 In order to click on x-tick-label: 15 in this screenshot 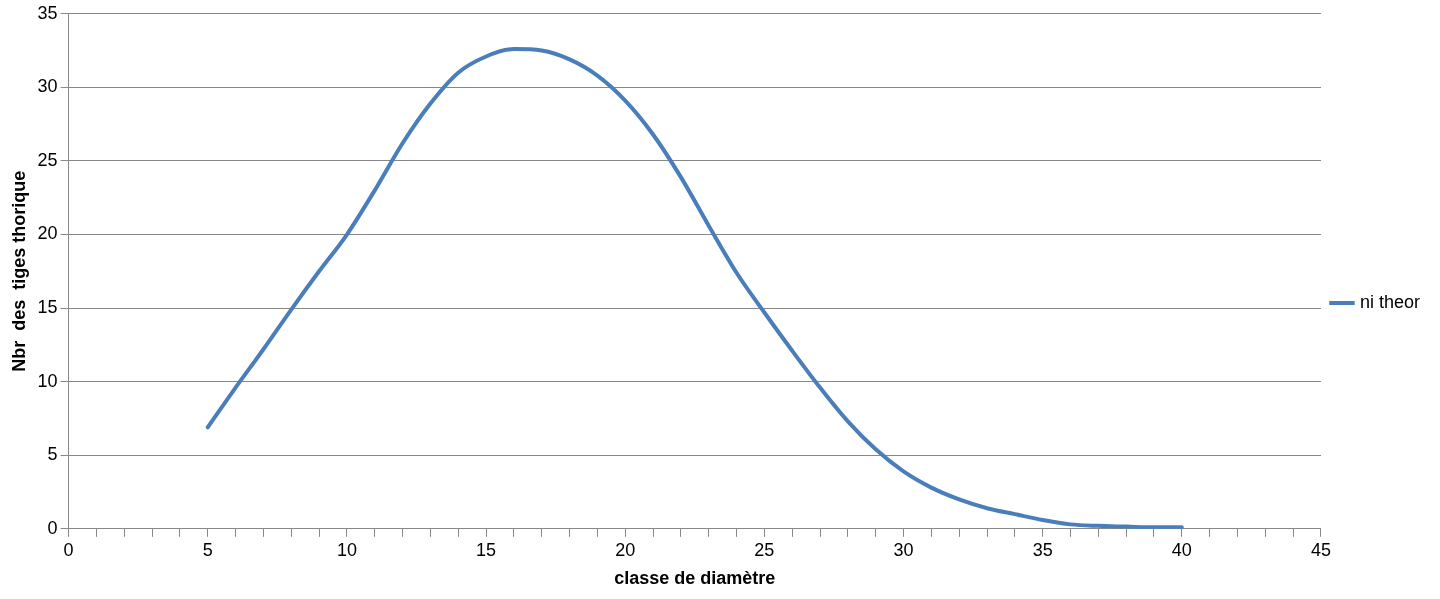, I will do `click(486, 549)`.